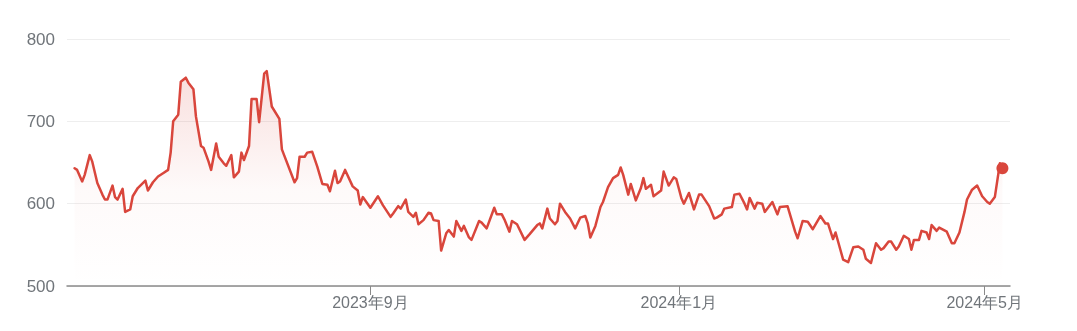 Image resolution: width=1077 pixels, height=331 pixels. I want to click on y-tick-label: 700, so click(40, 121).